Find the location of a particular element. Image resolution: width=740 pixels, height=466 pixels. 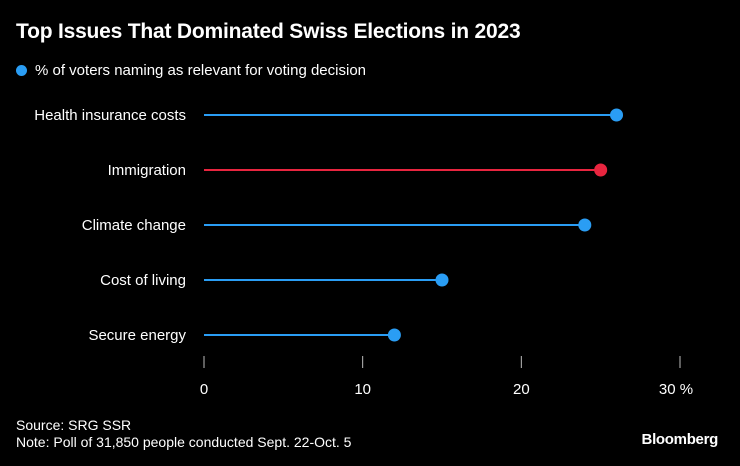

x-tick-label: 20 is located at coordinates (521, 389).